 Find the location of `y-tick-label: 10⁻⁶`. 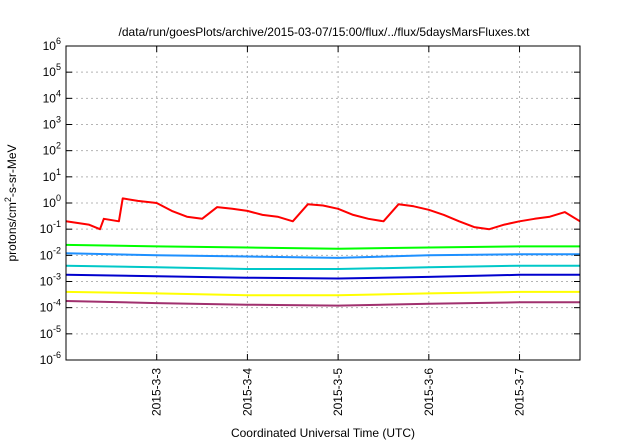

y-tick-label: 10⁻⁶ is located at coordinates (50, 358).